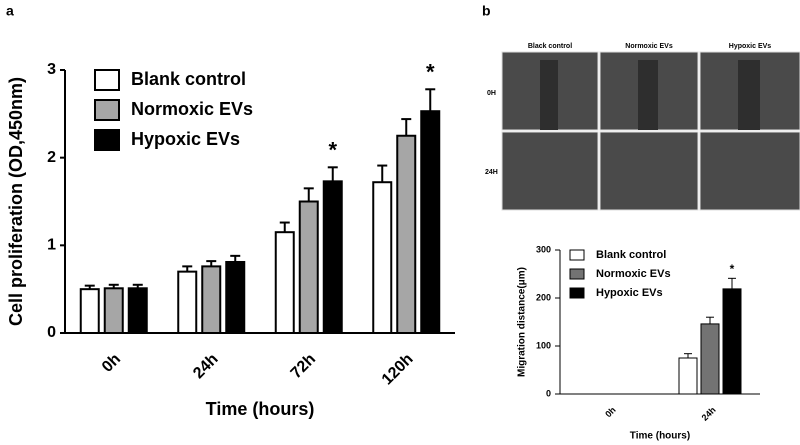 Image resolution: width=800 pixels, height=445 pixels. Describe the element at coordinates (51, 69) in the screenshot. I see `y-tick-label: 3` at that location.